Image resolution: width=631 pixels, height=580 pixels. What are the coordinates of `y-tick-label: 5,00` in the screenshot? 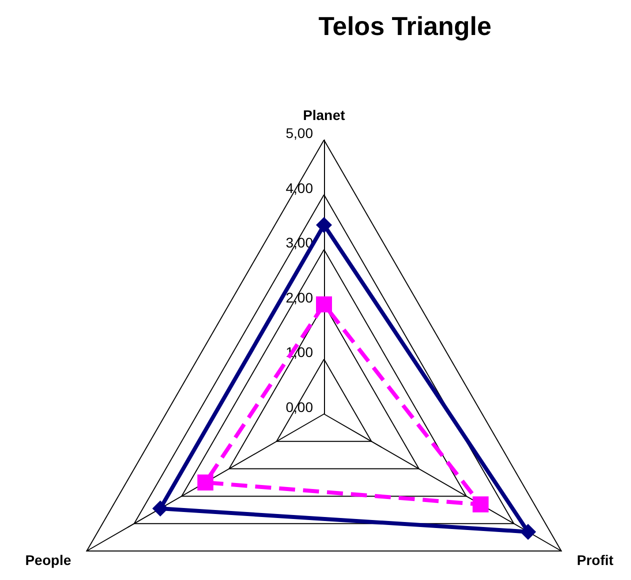 It's located at (300, 133).